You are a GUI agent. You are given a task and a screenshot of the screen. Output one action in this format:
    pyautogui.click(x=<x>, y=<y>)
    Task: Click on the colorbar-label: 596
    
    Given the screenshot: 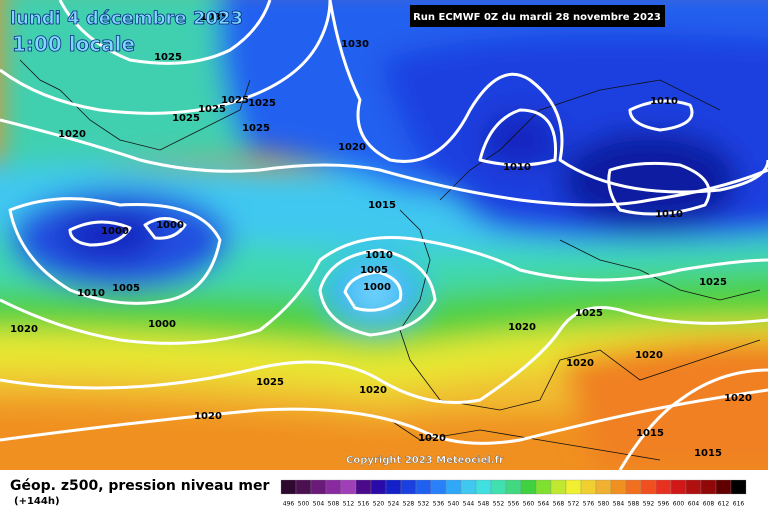 What is the action you would take?
    pyautogui.click(x=664, y=504)
    